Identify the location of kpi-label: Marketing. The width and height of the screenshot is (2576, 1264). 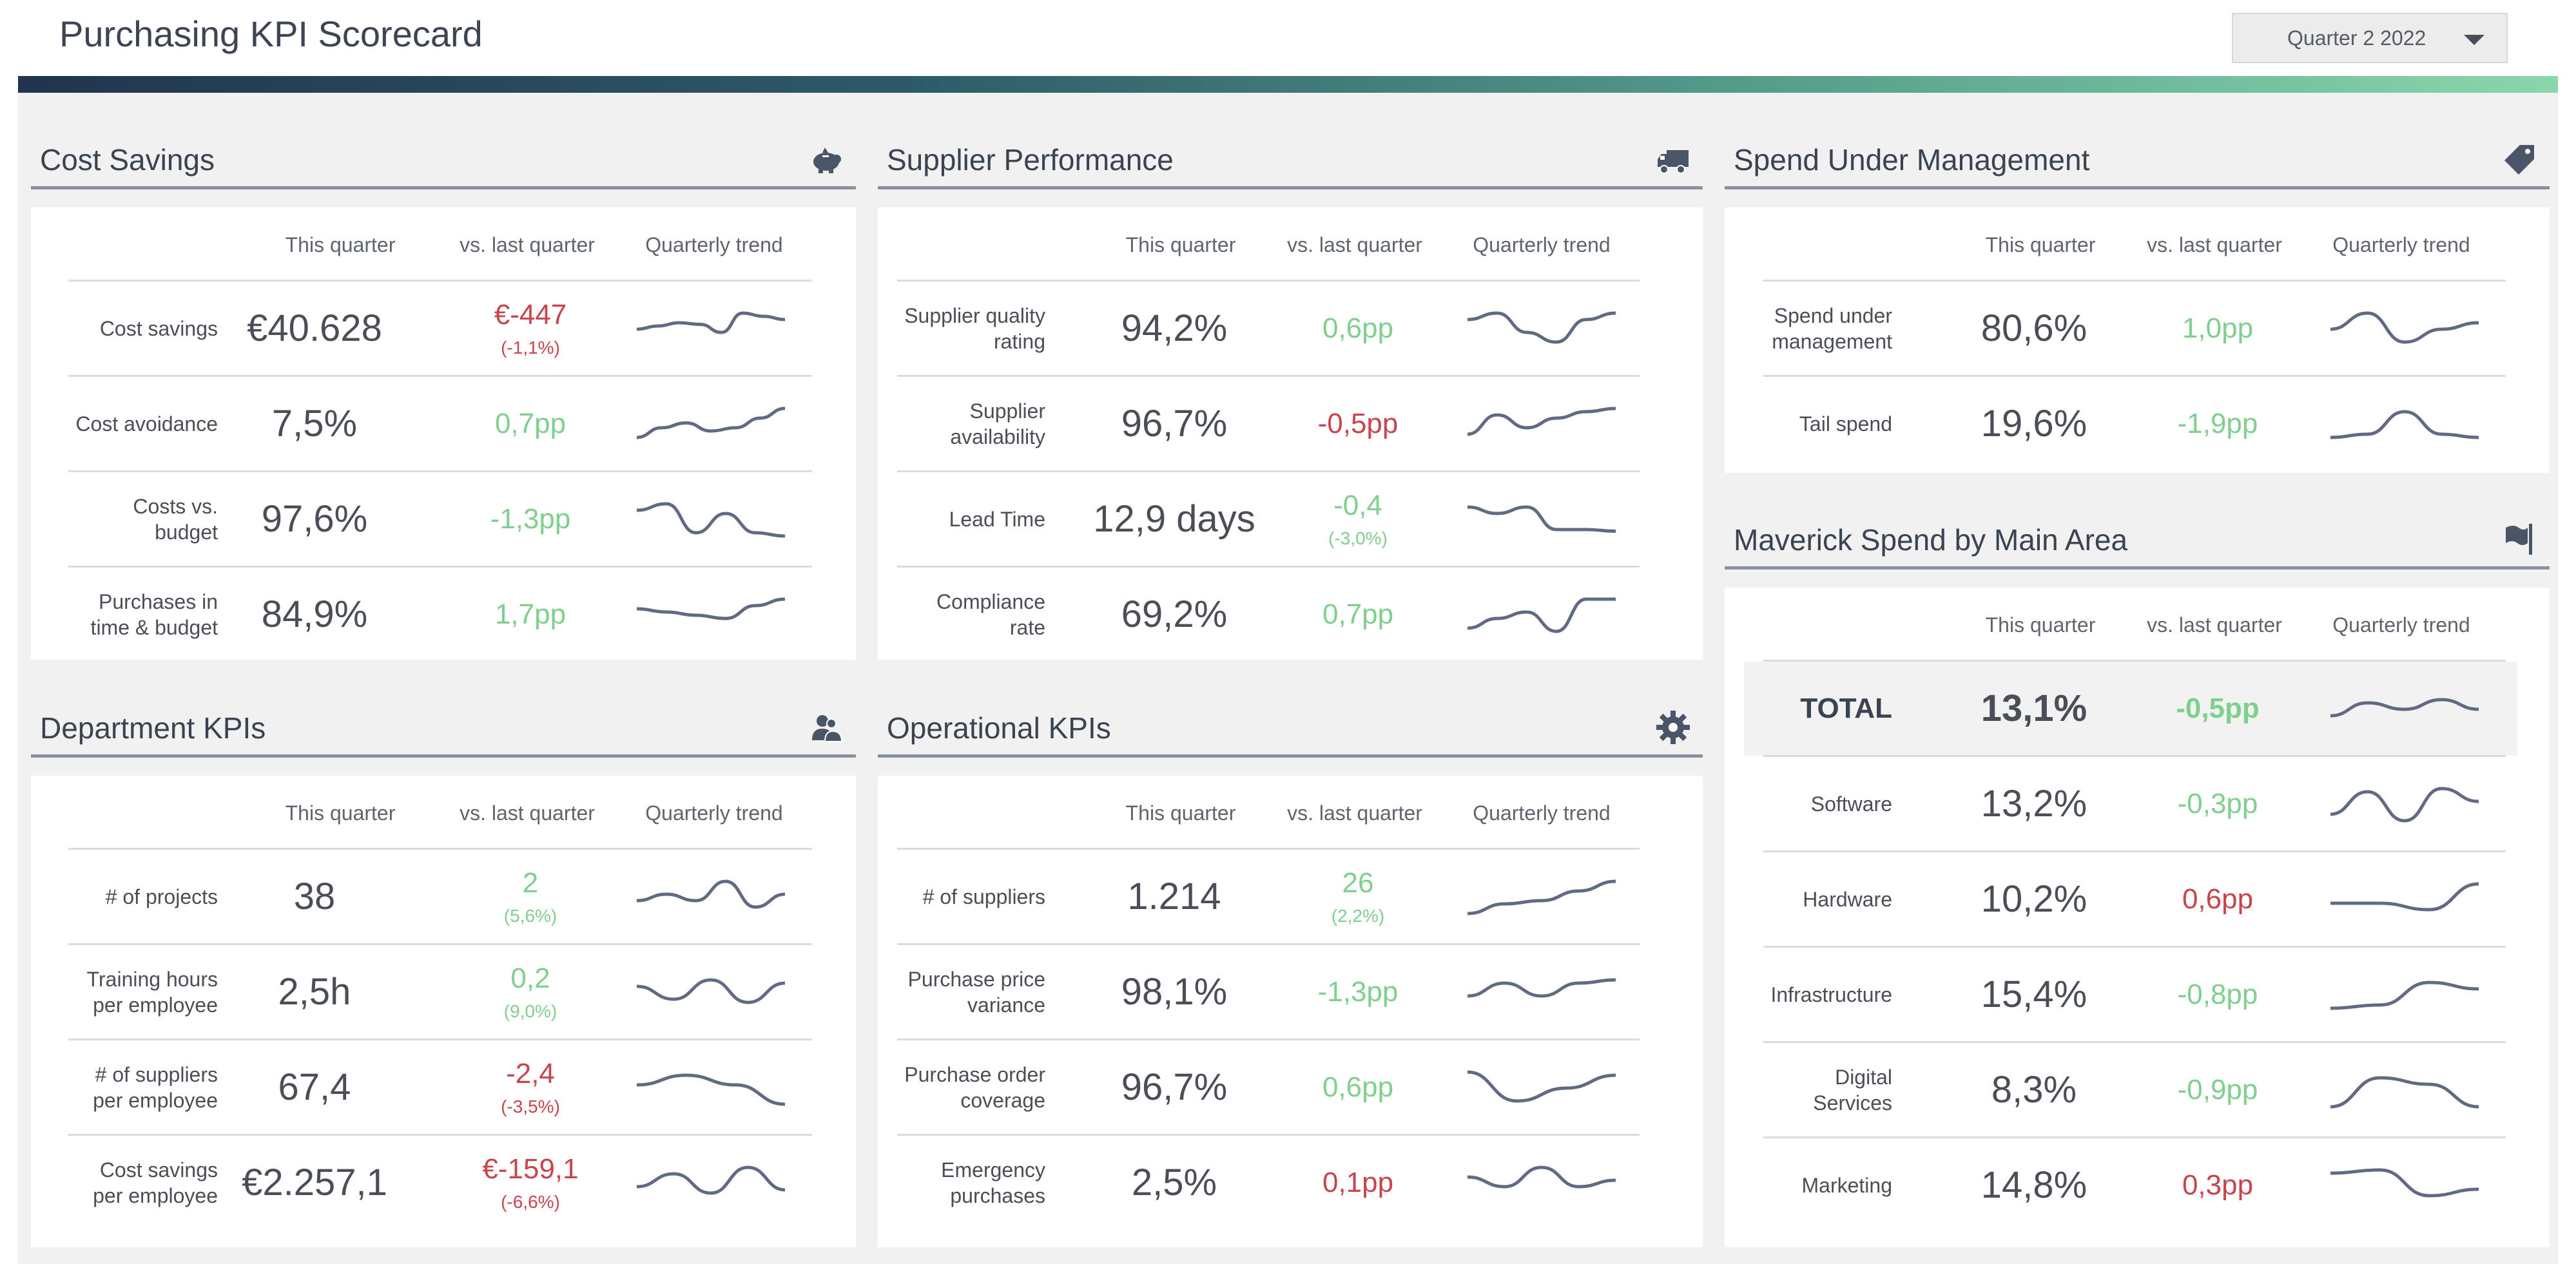
(1847, 1185).